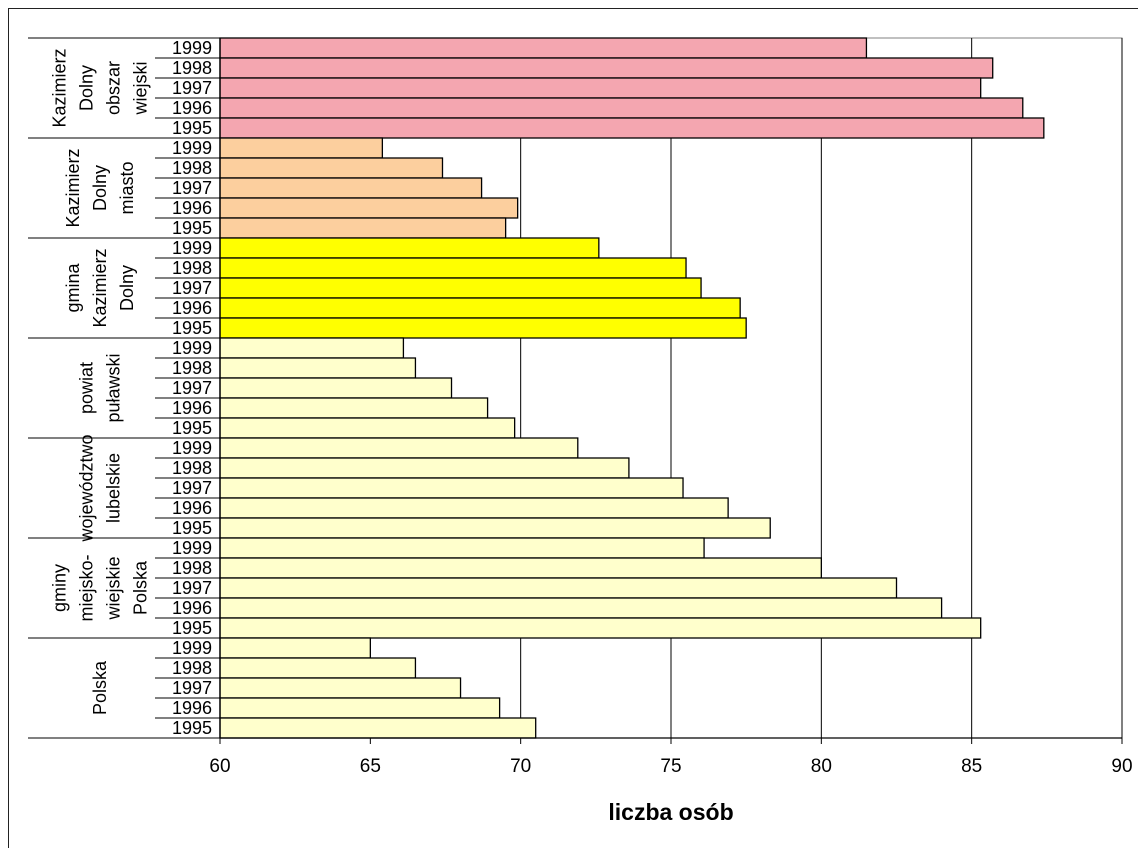 Image resolution: width=1144 pixels, height=852 pixels. Describe the element at coordinates (821, 766) in the screenshot. I see `x-tick-label: 80` at that location.